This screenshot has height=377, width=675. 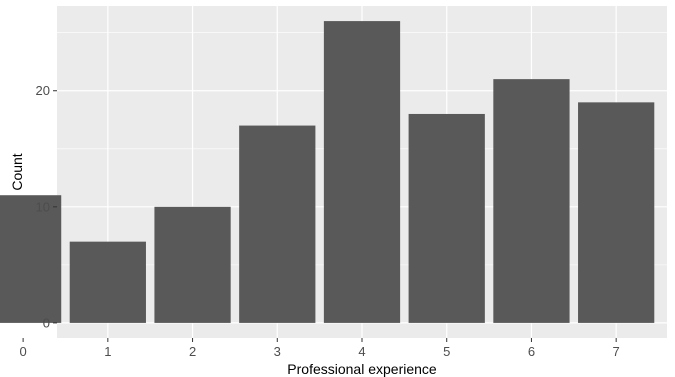 What do you see at coordinates (107, 351) in the screenshot?
I see `x-tick-label: 1` at bounding box center [107, 351].